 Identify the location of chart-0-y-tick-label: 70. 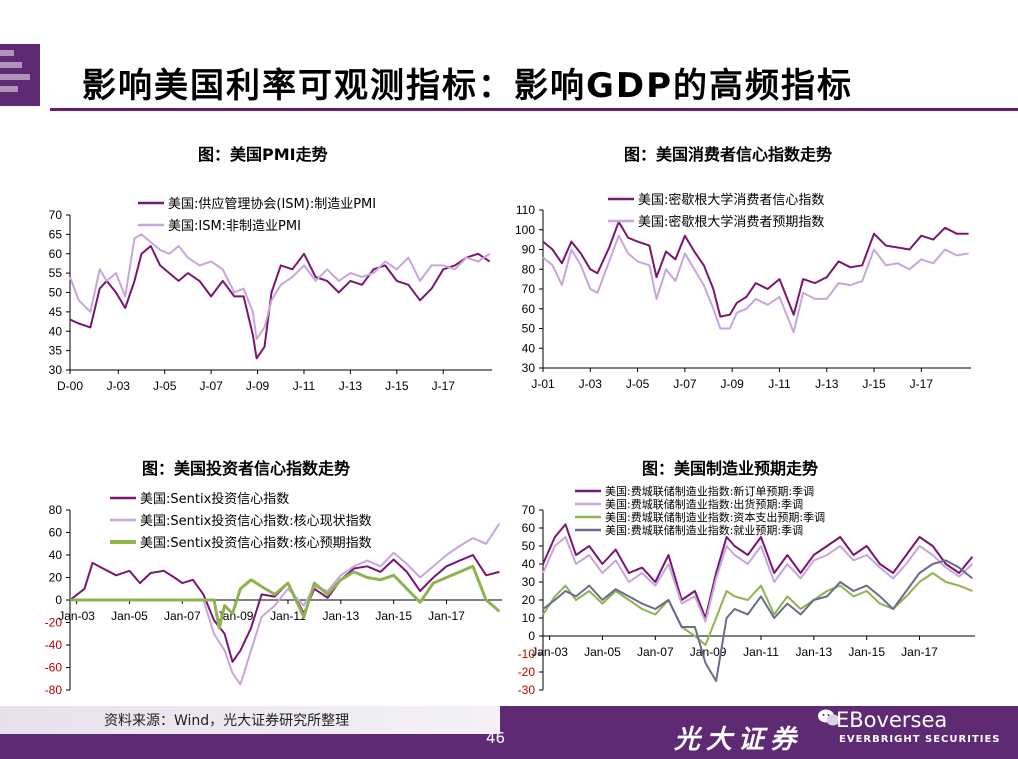
(56, 215).